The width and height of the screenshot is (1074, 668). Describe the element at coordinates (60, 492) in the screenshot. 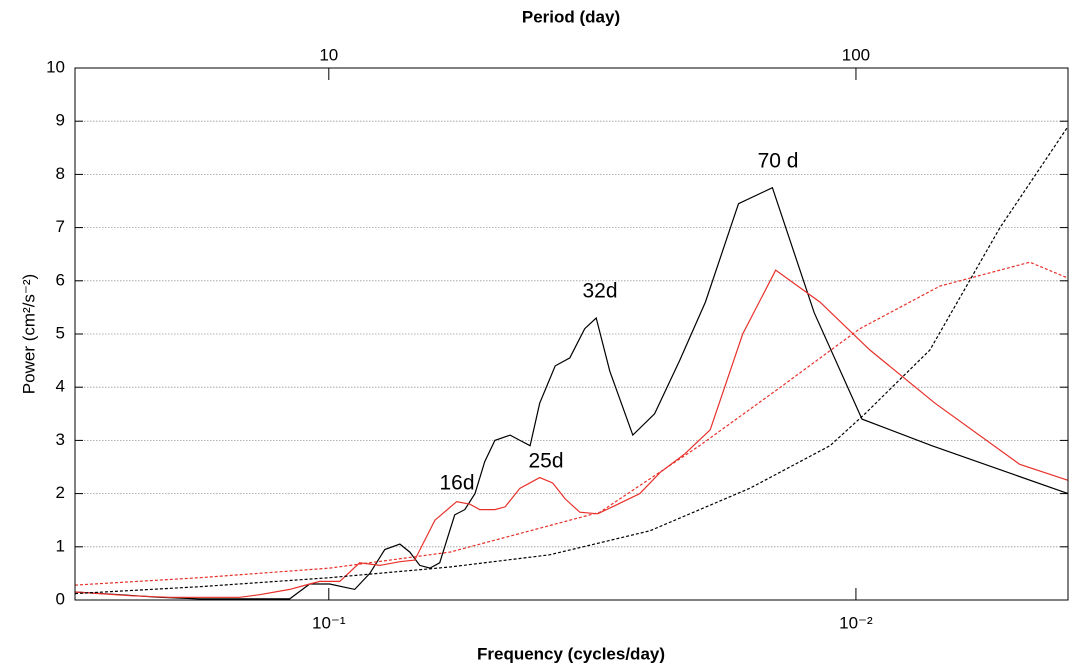

I see `y-tick-label: 2` at that location.